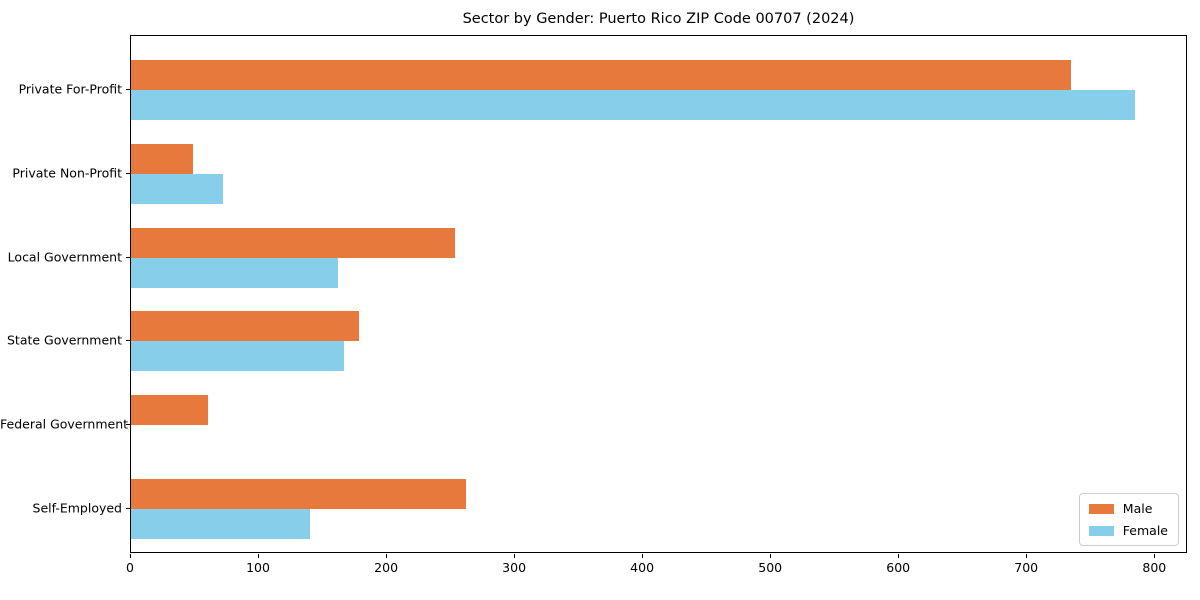 The width and height of the screenshot is (1200, 600). What do you see at coordinates (130, 567) in the screenshot?
I see `x-tick-label-0: 0` at bounding box center [130, 567].